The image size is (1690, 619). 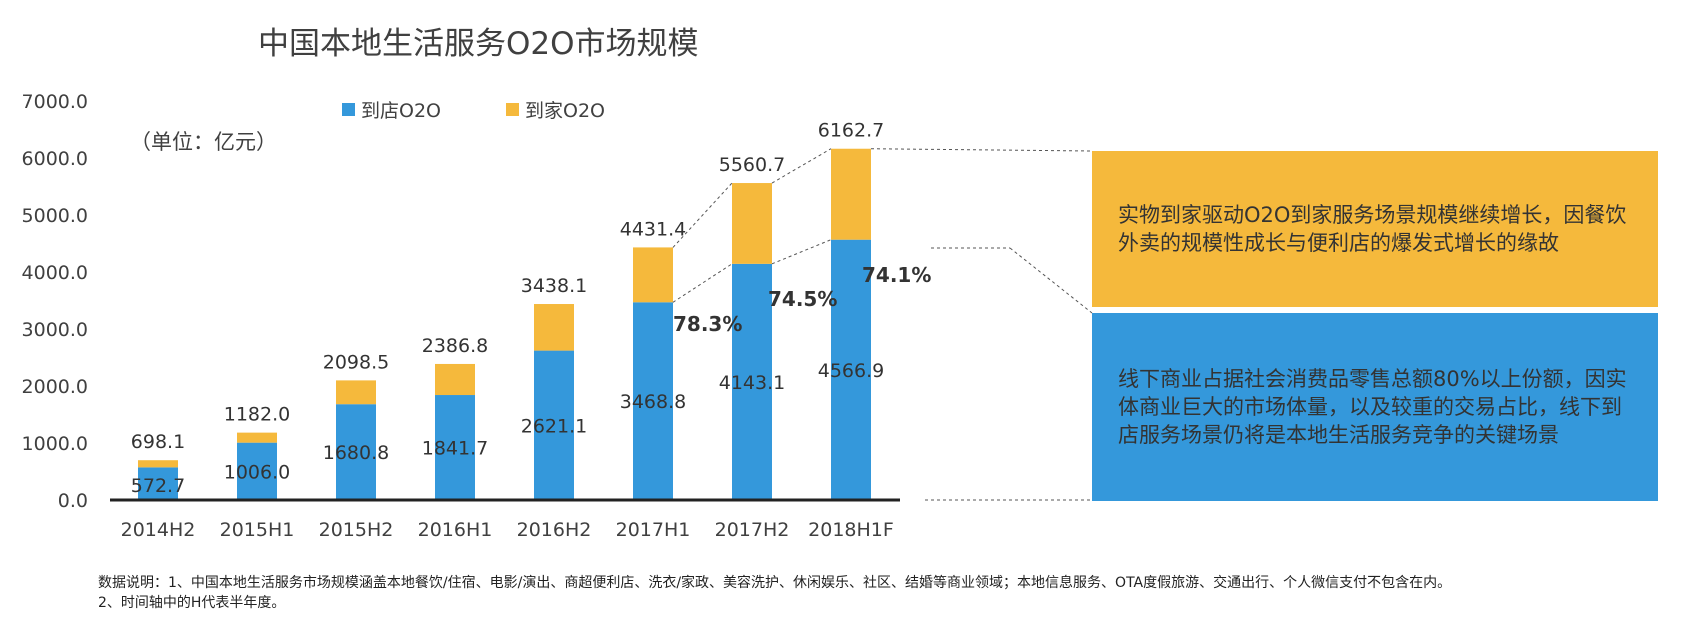 What do you see at coordinates (348, 109) in the screenshot?
I see `legend-swatch-store` at bounding box center [348, 109].